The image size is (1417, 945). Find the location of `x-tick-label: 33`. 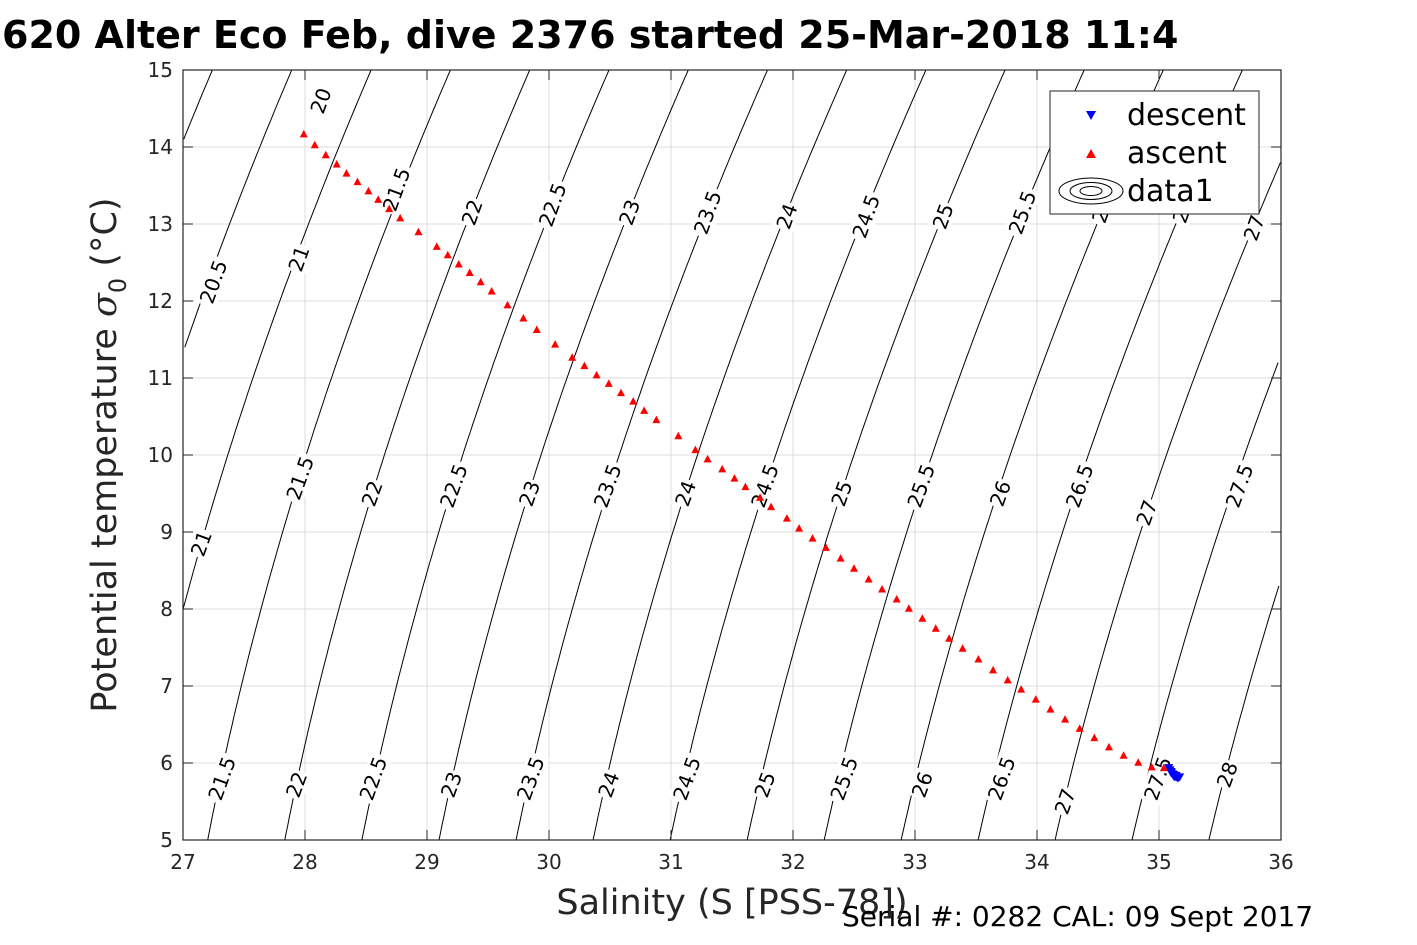

x-tick-label: 33 is located at coordinates (914, 862).